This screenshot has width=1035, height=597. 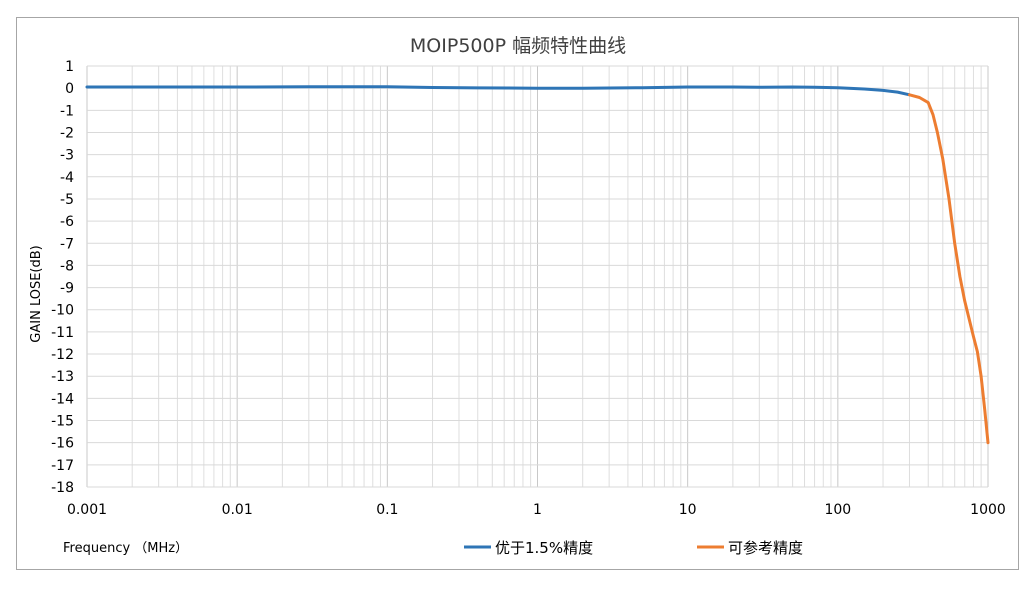 I want to click on y-tick-label: -11, so click(x=62, y=333).